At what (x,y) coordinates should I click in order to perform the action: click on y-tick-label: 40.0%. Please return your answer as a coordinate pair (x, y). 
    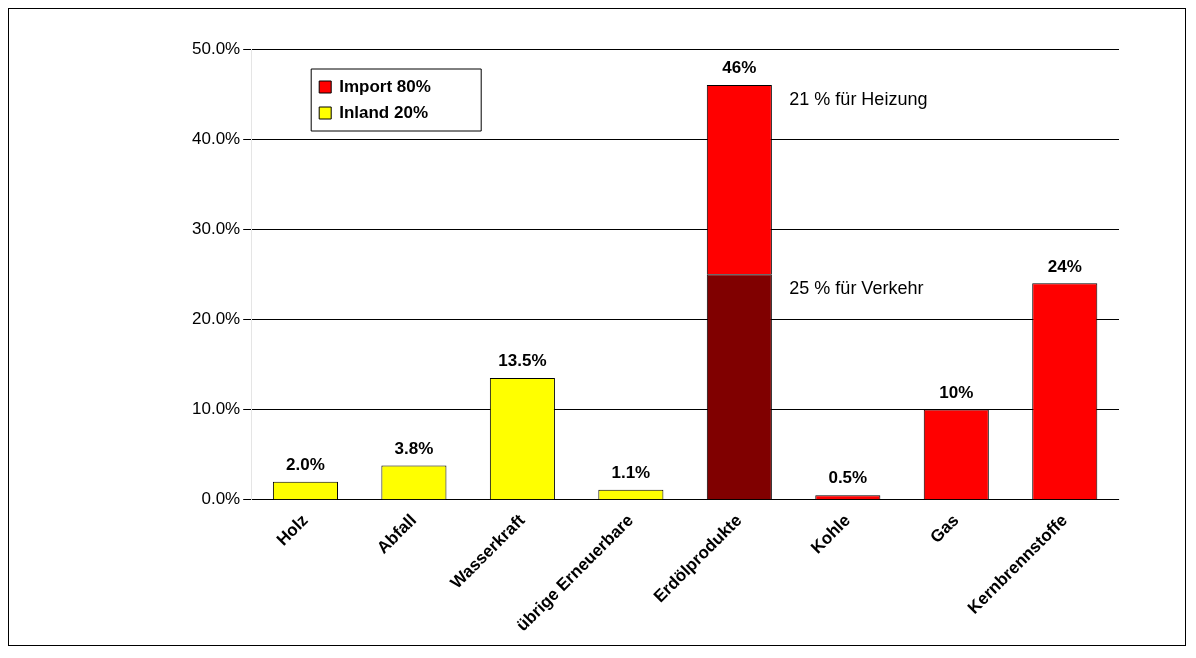
    Looking at the image, I should click on (216, 138).